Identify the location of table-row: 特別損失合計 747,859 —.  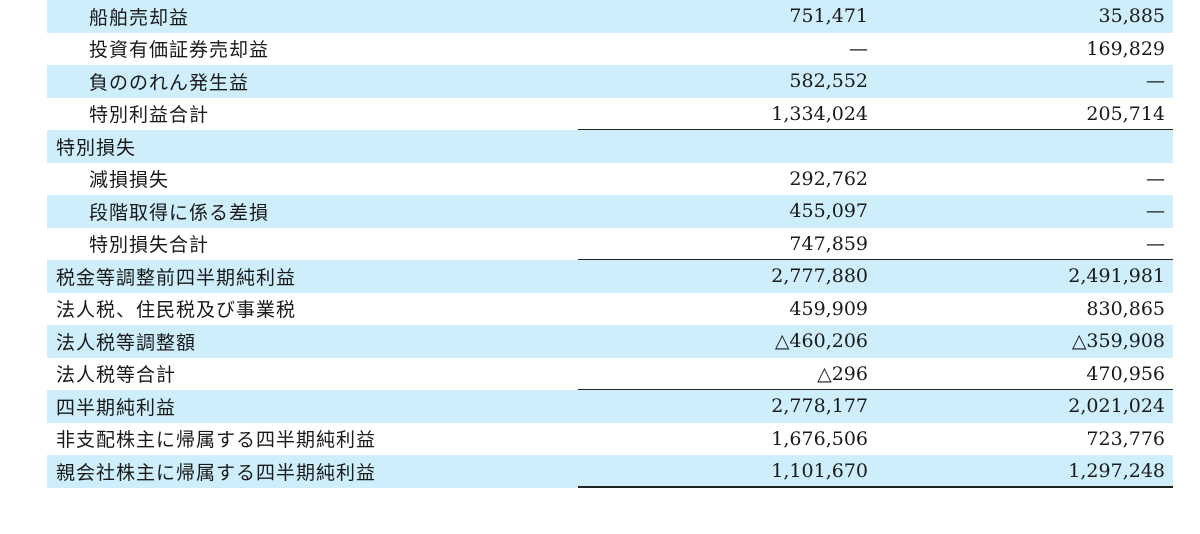
(610, 244).